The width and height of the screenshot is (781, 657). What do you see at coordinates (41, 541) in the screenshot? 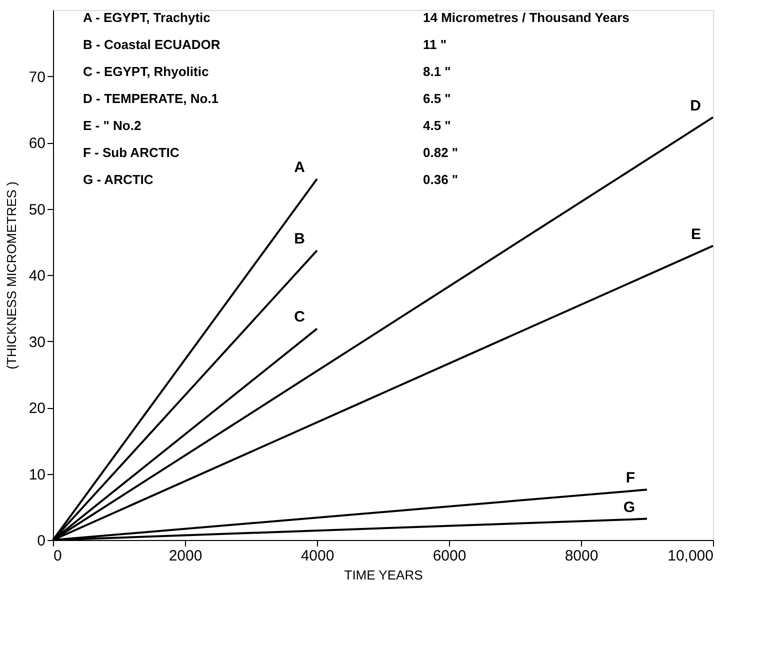
I see `y-tick-label: 0` at bounding box center [41, 541].